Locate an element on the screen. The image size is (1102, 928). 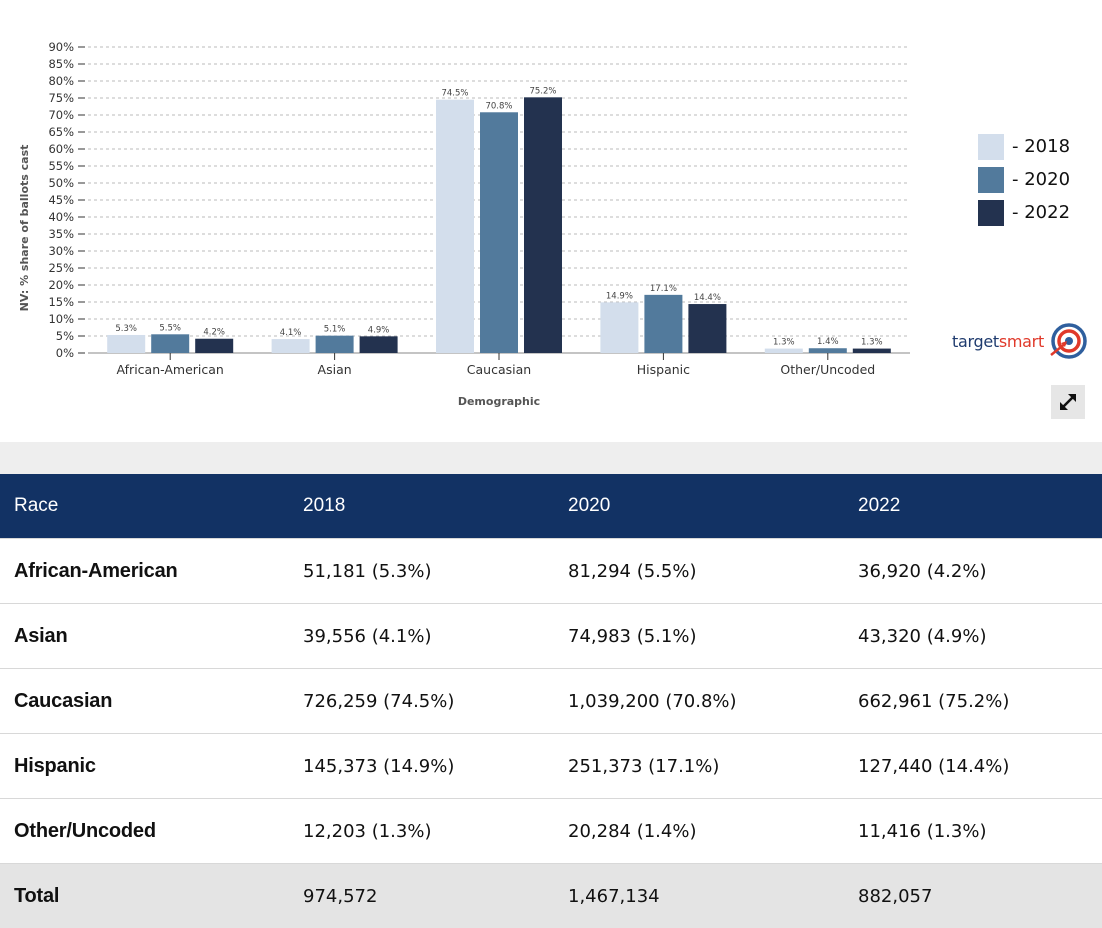
y-tick-label: 35% is located at coordinates (61, 234).